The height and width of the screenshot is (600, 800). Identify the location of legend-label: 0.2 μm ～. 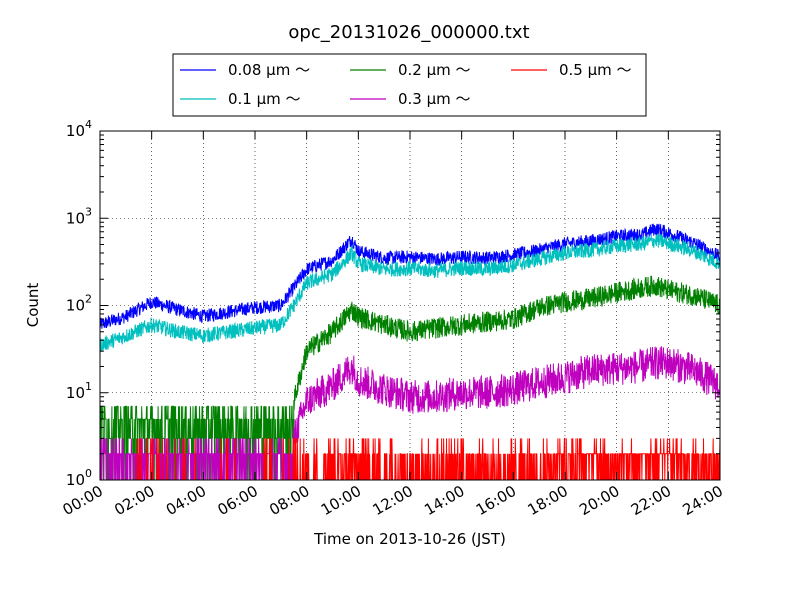
(434, 70).